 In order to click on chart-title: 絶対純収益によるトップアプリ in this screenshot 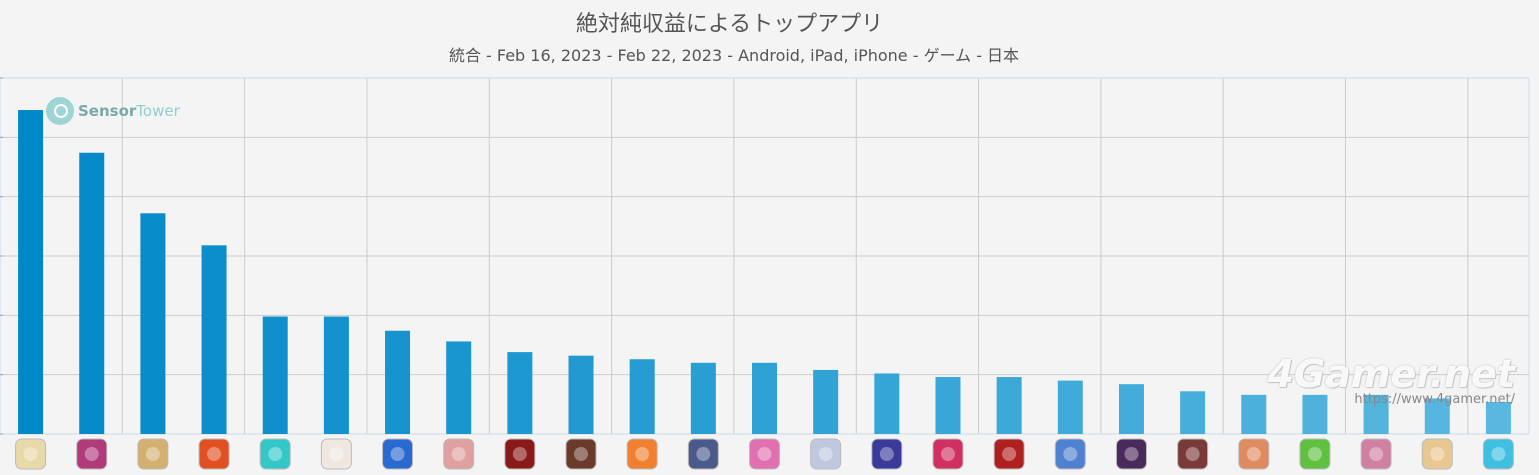, I will do `click(729, 24)`.